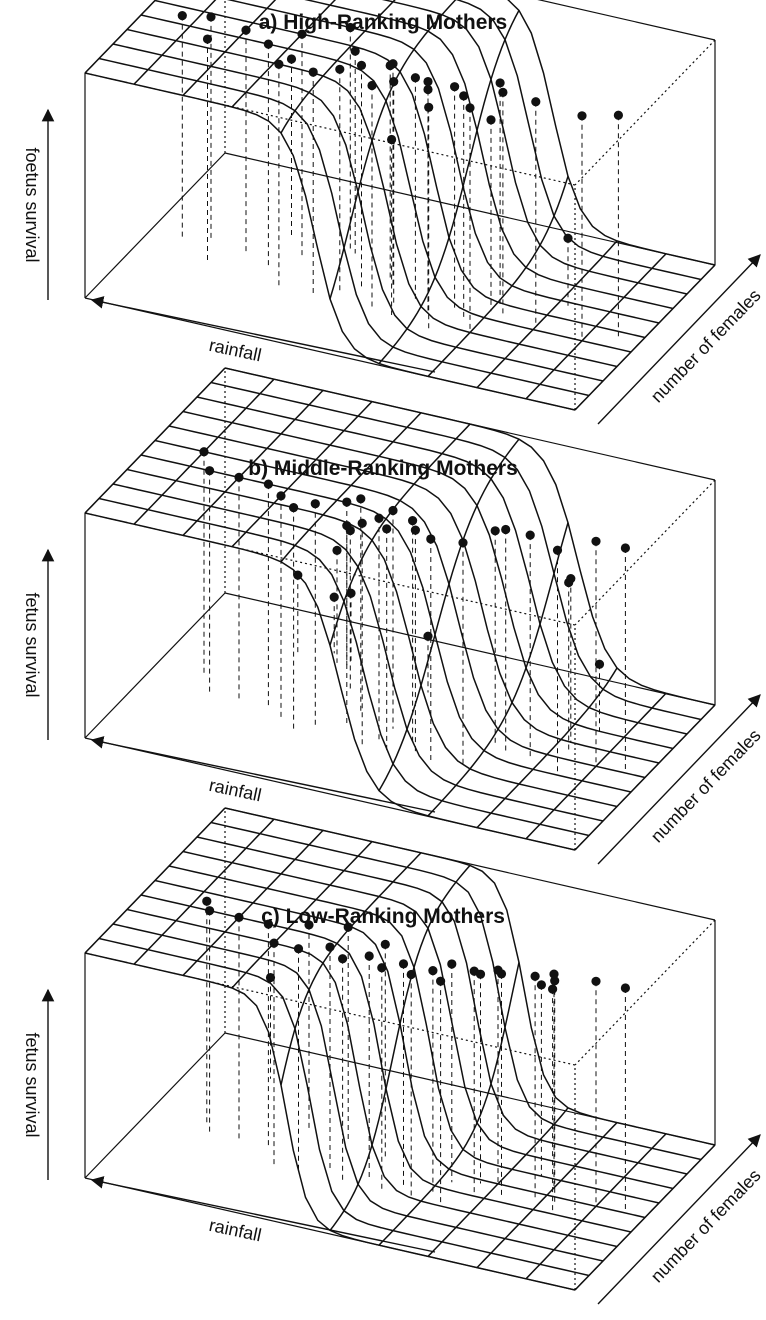 This screenshot has width=766, height=1320. I want to click on chart-title: b) Middle-Ranking Mothers, so click(383, 468).